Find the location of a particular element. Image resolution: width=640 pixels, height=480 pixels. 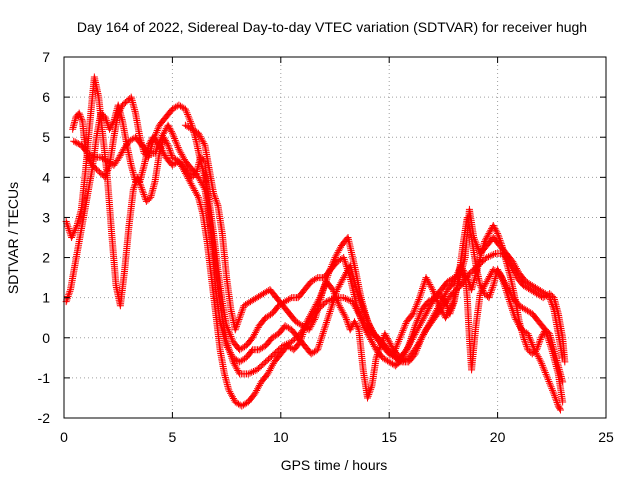

x-tick-label: 5 is located at coordinates (173, 437).